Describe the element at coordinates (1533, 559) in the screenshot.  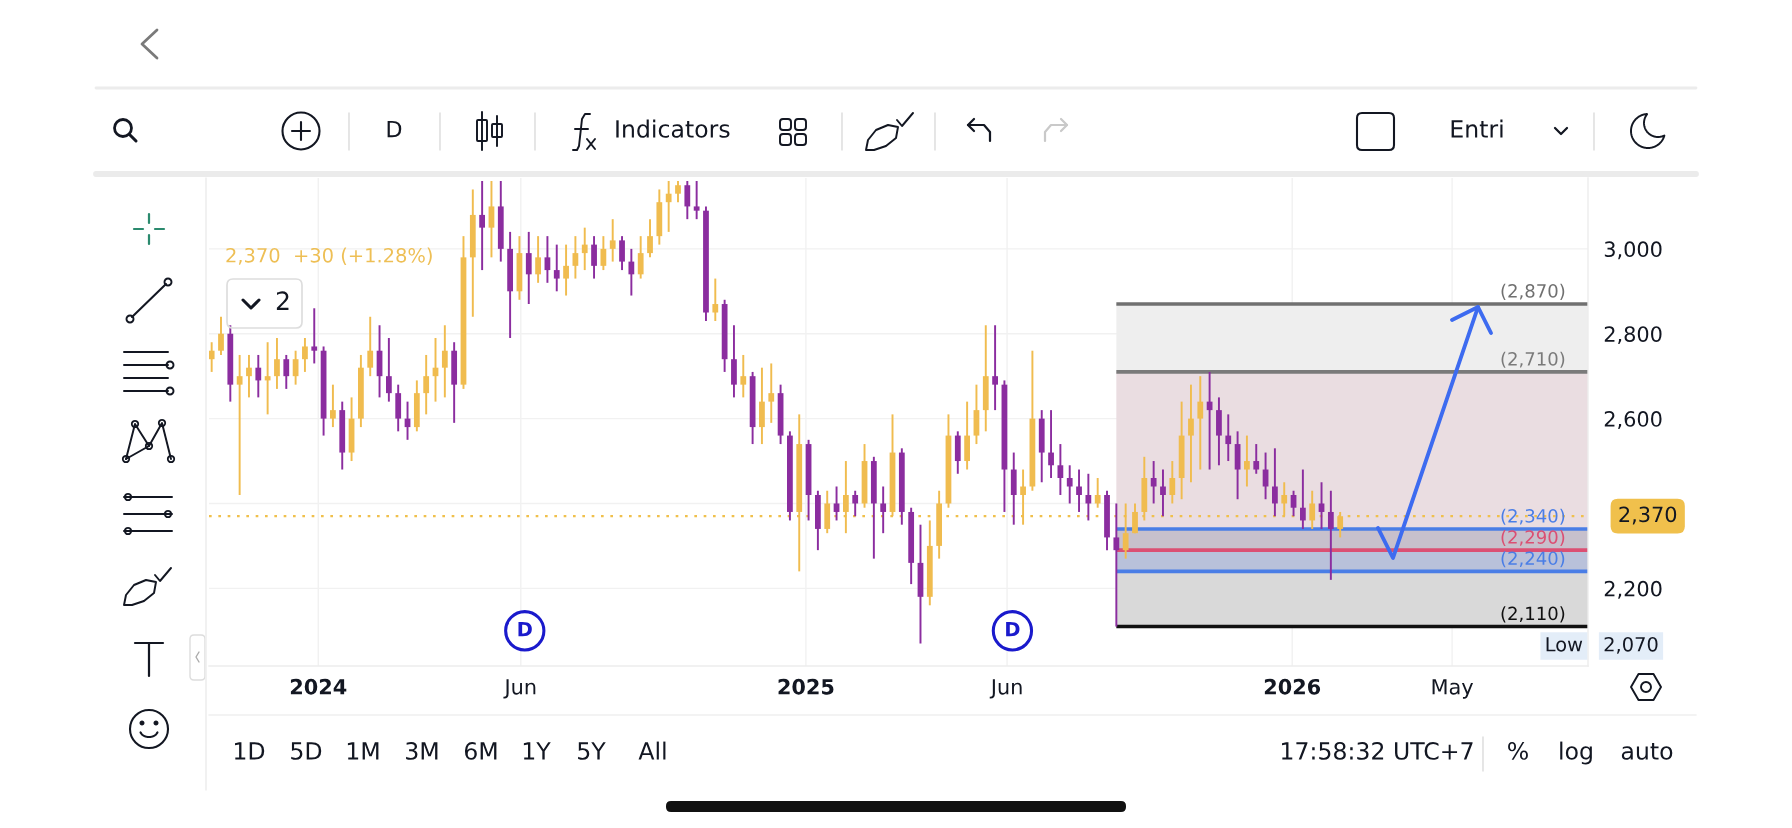
I see `ref-line-label: (2,240)` at that location.